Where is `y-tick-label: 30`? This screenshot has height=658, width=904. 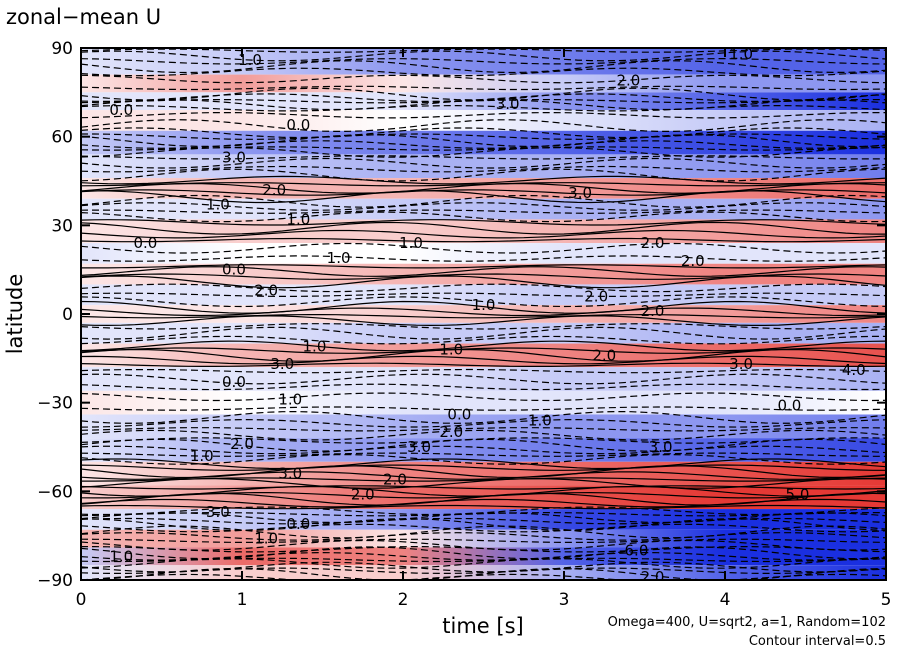 y-tick-label: 30 is located at coordinates (62, 226).